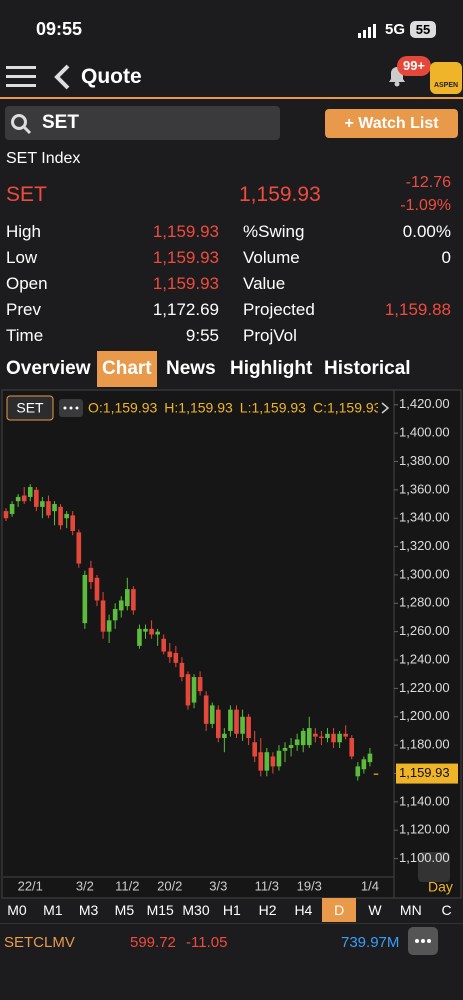 This screenshot has width=463, height=1000. I want to click on y-tick-label: 1,380.00, so click(424, 460).